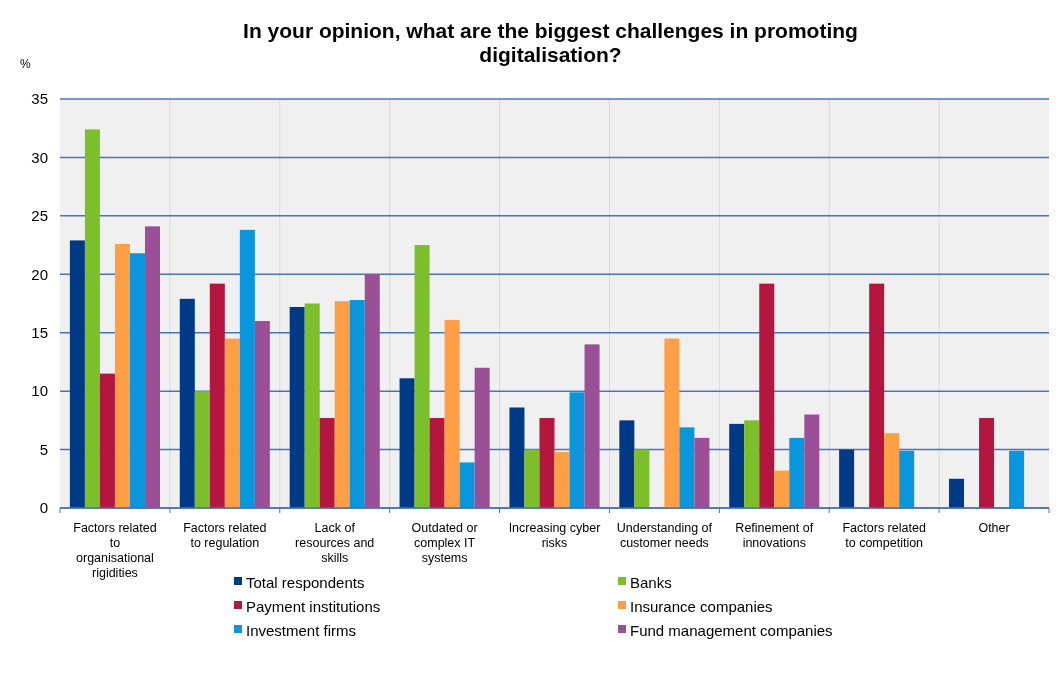 This screenshot has height=675, width=1061. I want to click on y-tick-label: 0, so click(43, 508).